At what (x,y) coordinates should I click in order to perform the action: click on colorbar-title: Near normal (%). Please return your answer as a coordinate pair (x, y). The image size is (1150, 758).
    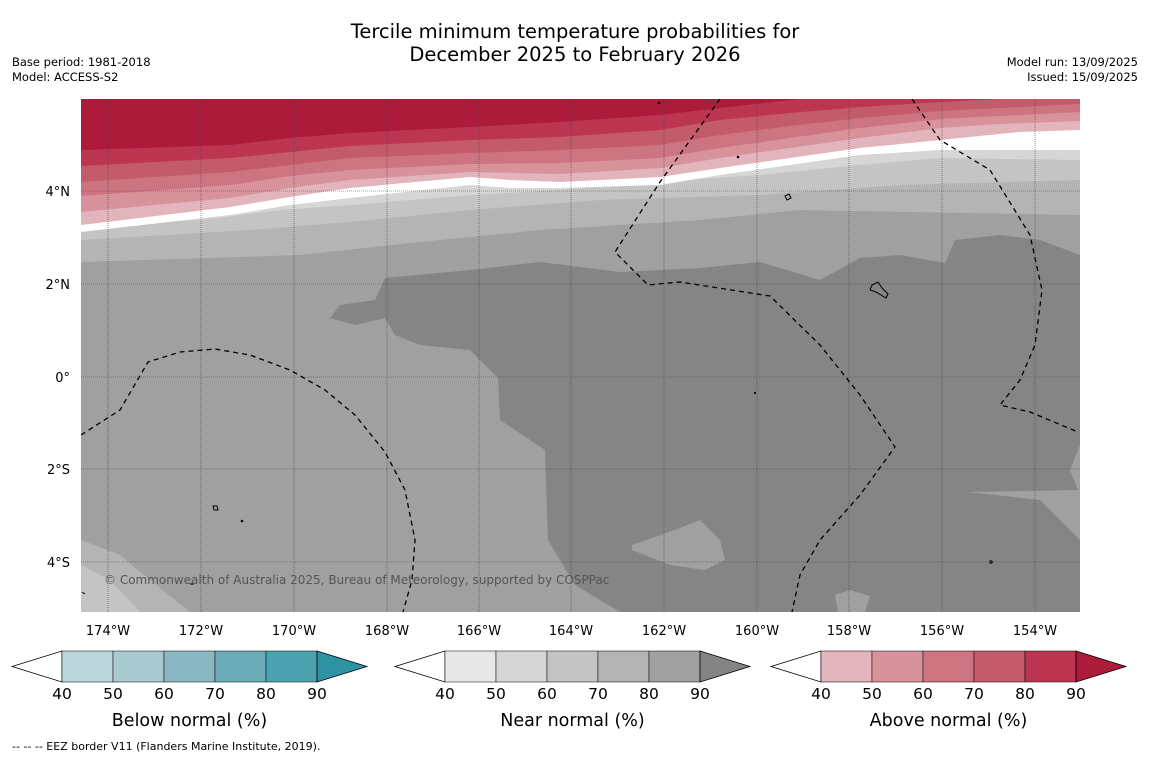
    Looking at the image, I should click on (572, 721).